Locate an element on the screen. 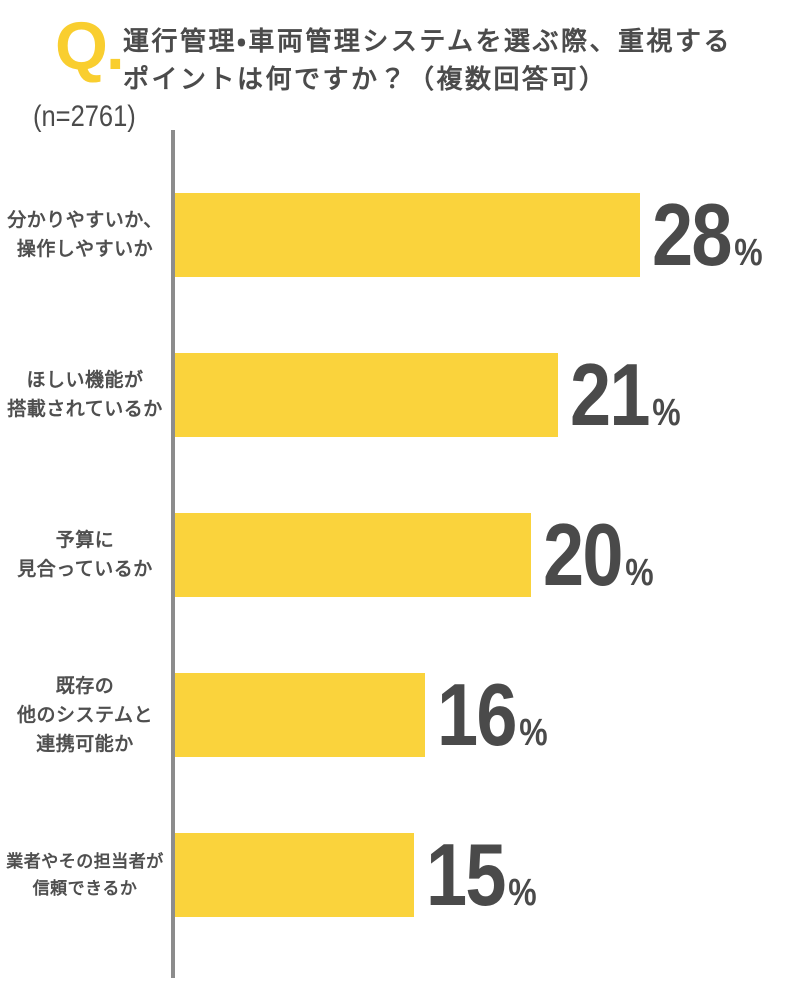 The image size is (800, 1000). title-line-1: 運行管理・車両管理システムを選ぶ際、重視する is located at coordinates (428, 41).